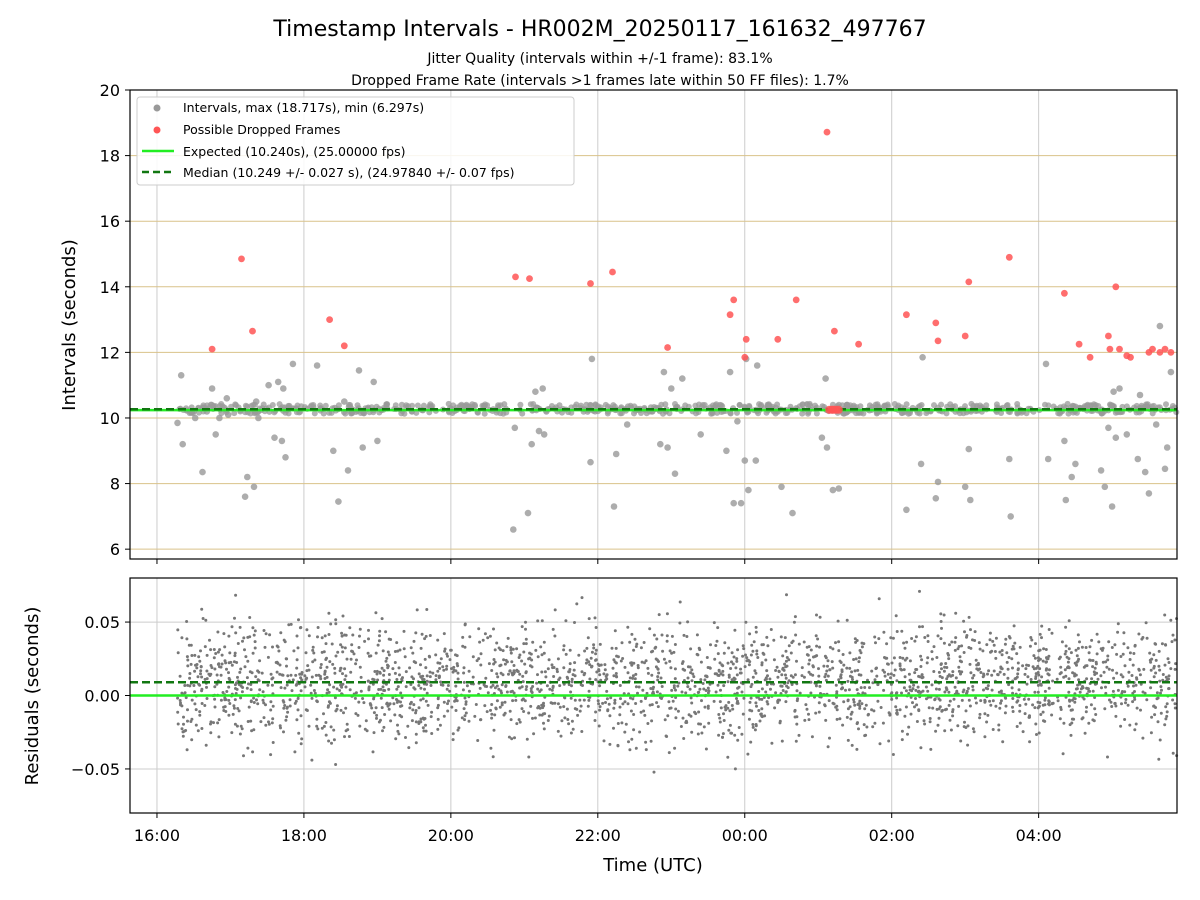 This screenshot has width=1200, height=900. Describe the element at coordinates (110, 156) in the screenshot. I see `intervals-y-tick-label: 18` at that location.